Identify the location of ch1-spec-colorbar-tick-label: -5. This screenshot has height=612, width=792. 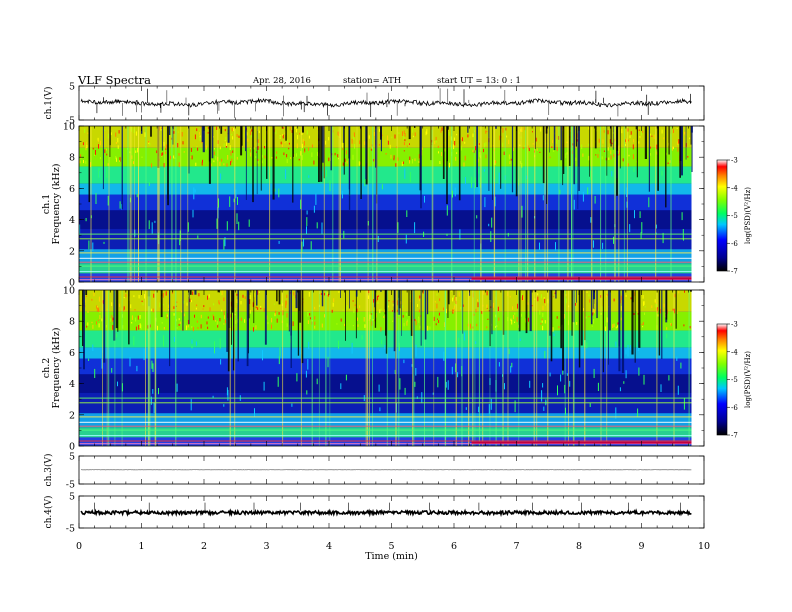
(734, 216).